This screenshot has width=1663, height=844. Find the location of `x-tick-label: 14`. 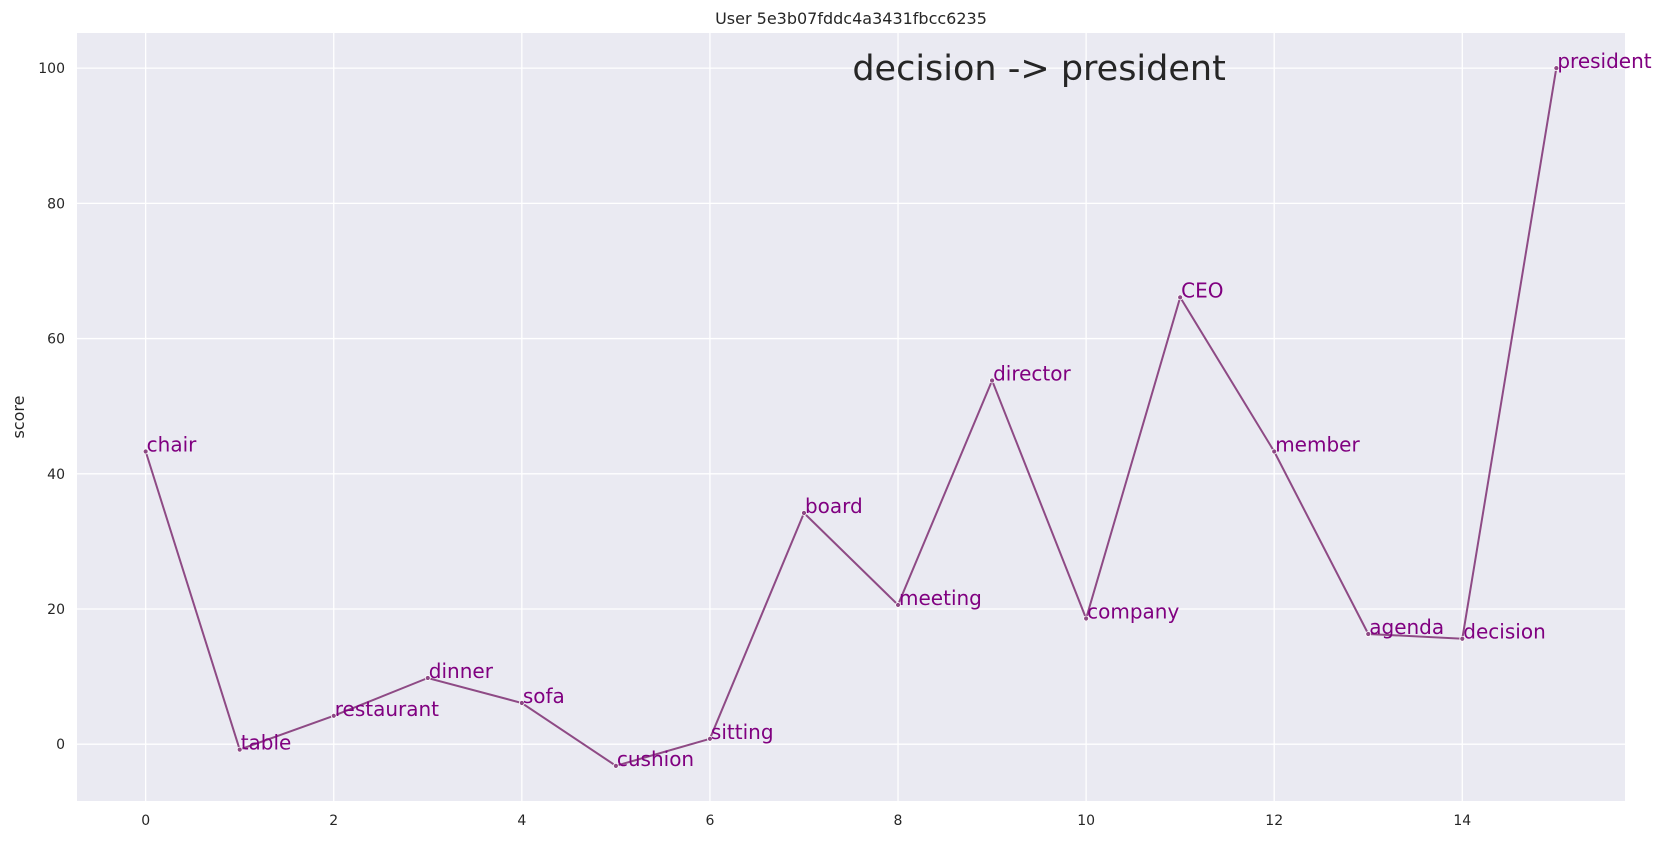

x-tick-label: 14 is located at coordinates (1462, 821).